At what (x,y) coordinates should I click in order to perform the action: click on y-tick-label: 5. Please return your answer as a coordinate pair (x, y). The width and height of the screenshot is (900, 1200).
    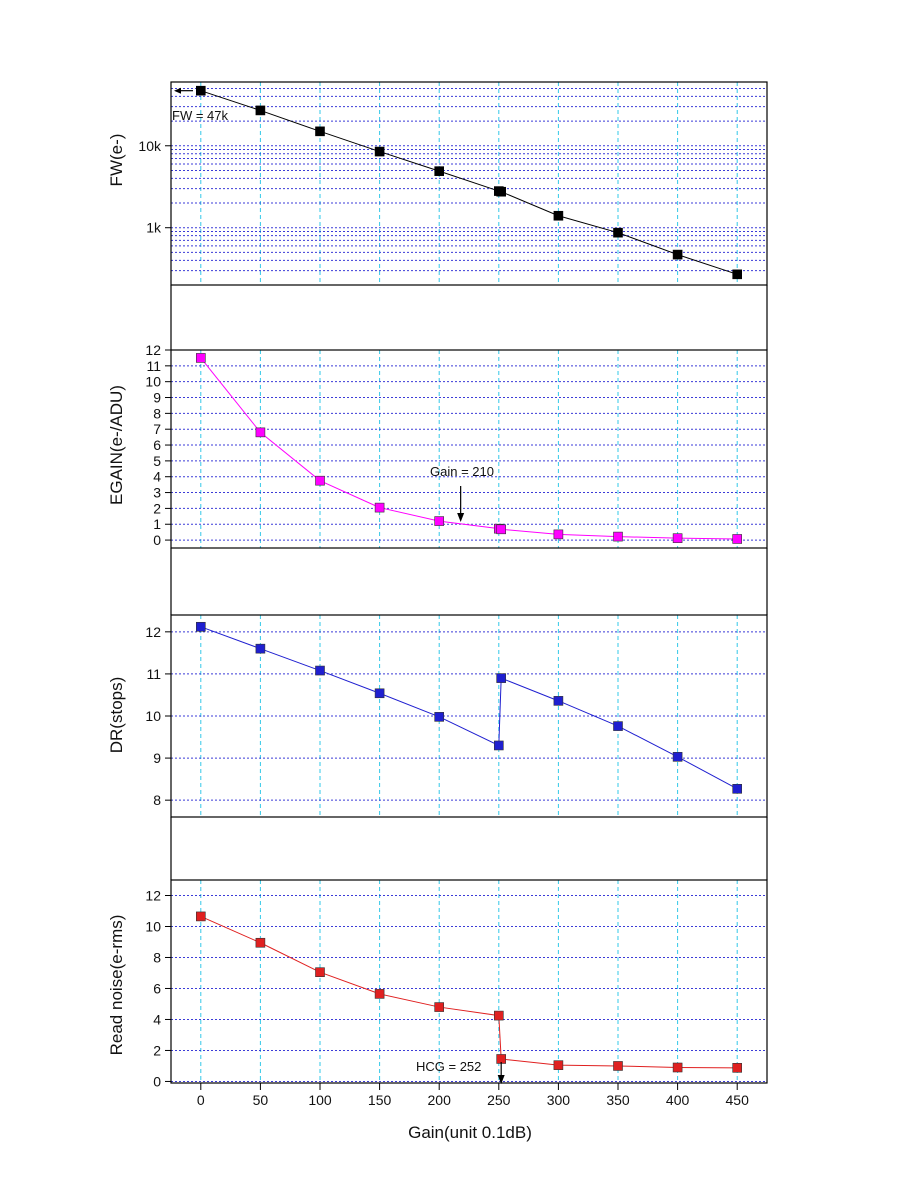
    Looking at the image, I should click on (157, 461).